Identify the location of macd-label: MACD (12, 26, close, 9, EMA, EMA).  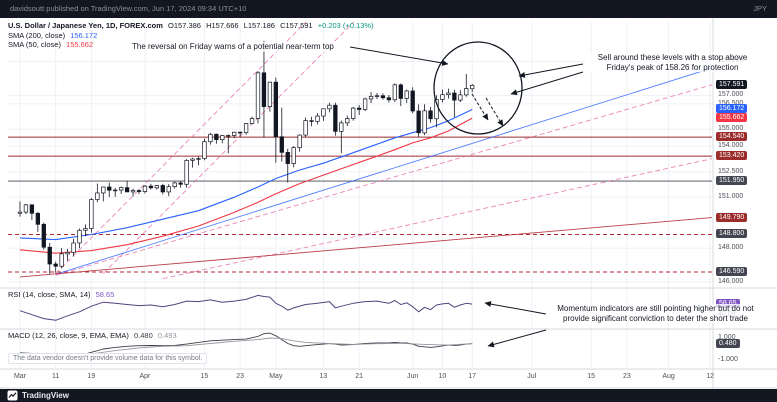
(68, 335).